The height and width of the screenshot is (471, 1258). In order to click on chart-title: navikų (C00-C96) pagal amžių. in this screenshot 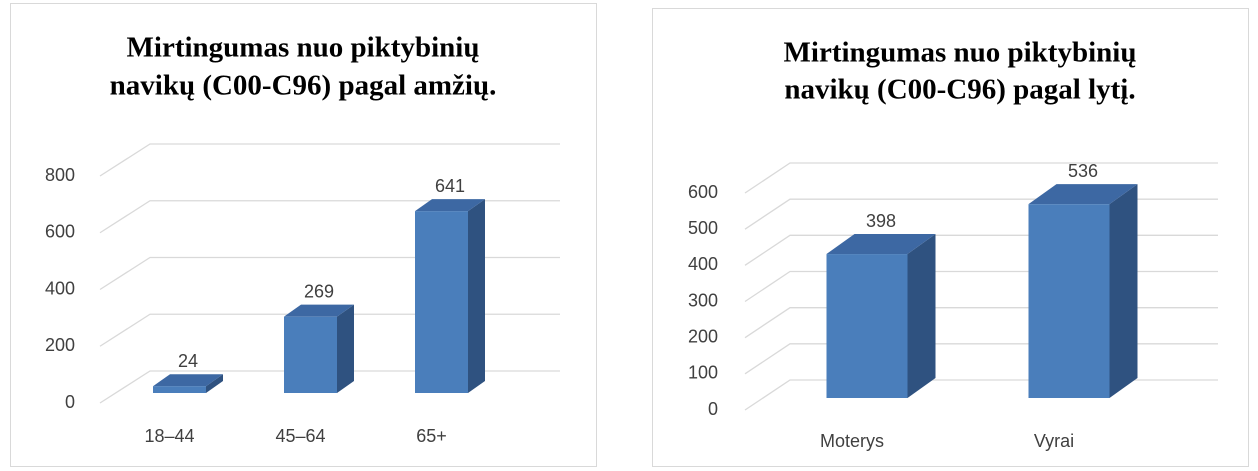, I will do `click(303, 86)`.